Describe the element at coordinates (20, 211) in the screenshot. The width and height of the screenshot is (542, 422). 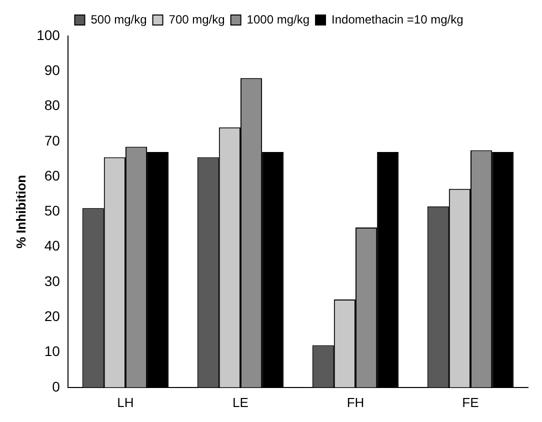
I see `y-axis-title: % Inhibition` at that location.